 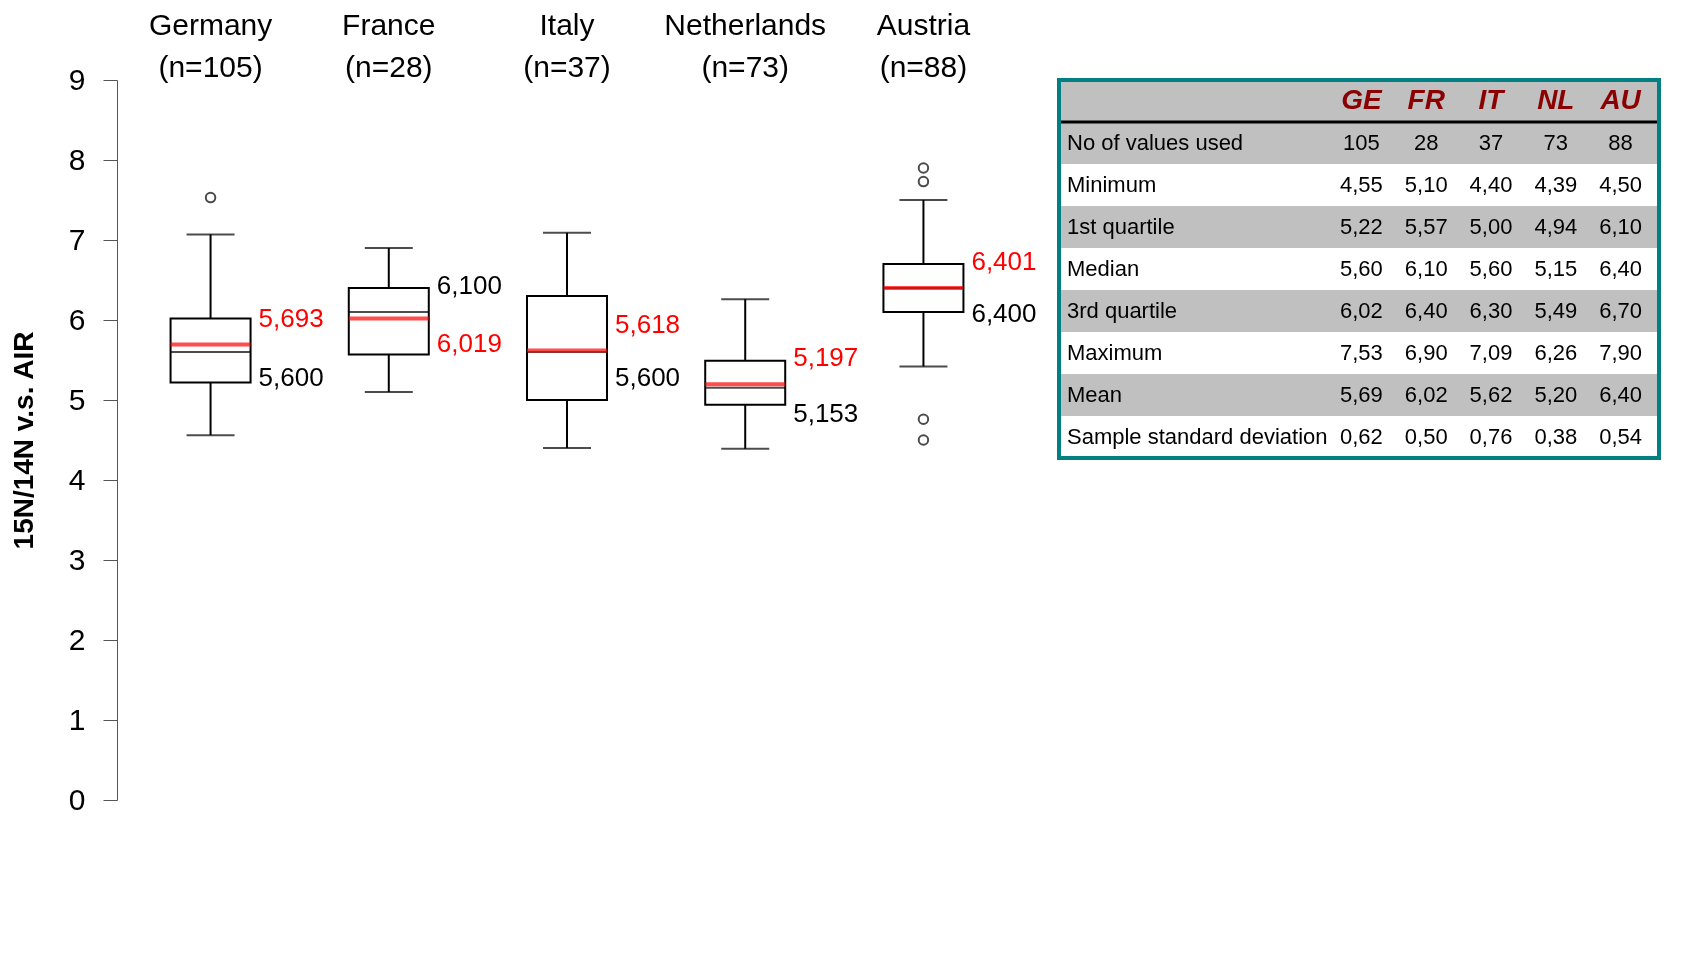 What do you see at coordinates (1556, 436) in the screenshot?
I see `text: 0,38` at bounding box center [1556, 436].